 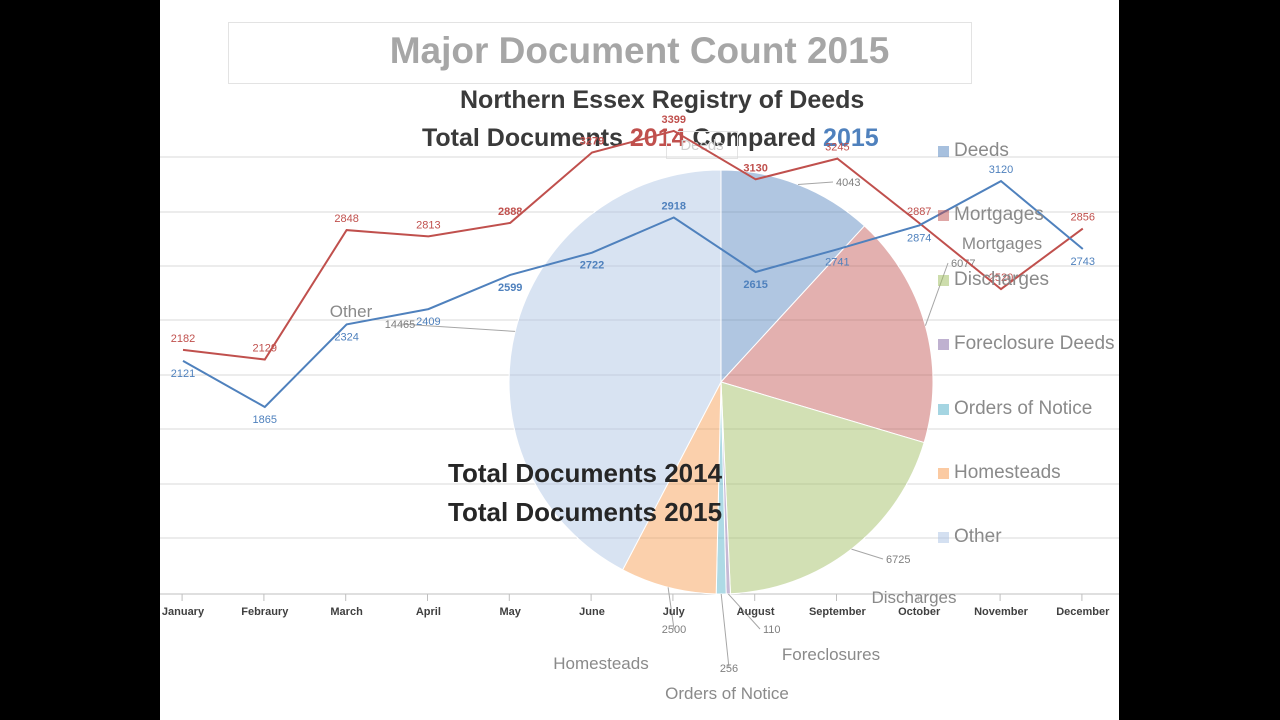 What do you see at coordinates (183, 374) in the screenshot?
I see `line-data-label-1-0: 2121` at bounding box center [183, 374].